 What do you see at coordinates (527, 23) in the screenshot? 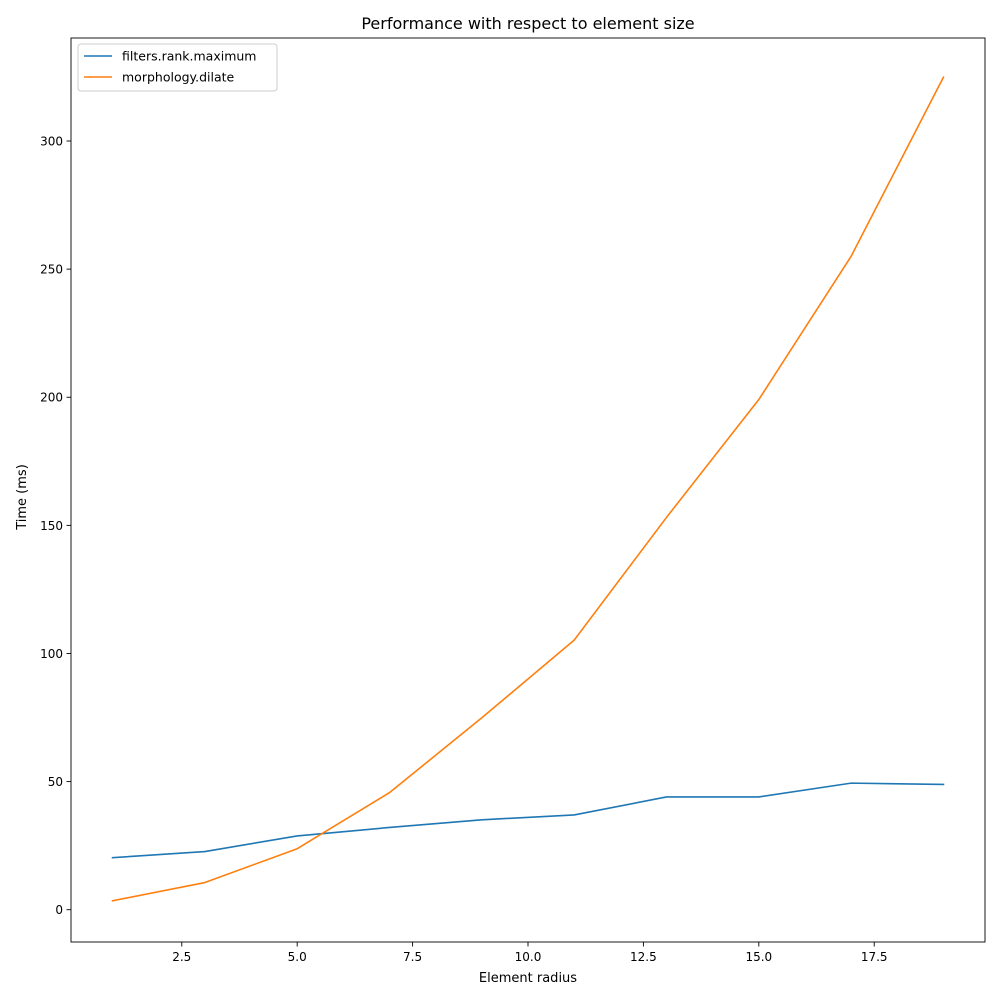
I see `chart-title: Performance with respect to element size` at bounding box center [527, 23].